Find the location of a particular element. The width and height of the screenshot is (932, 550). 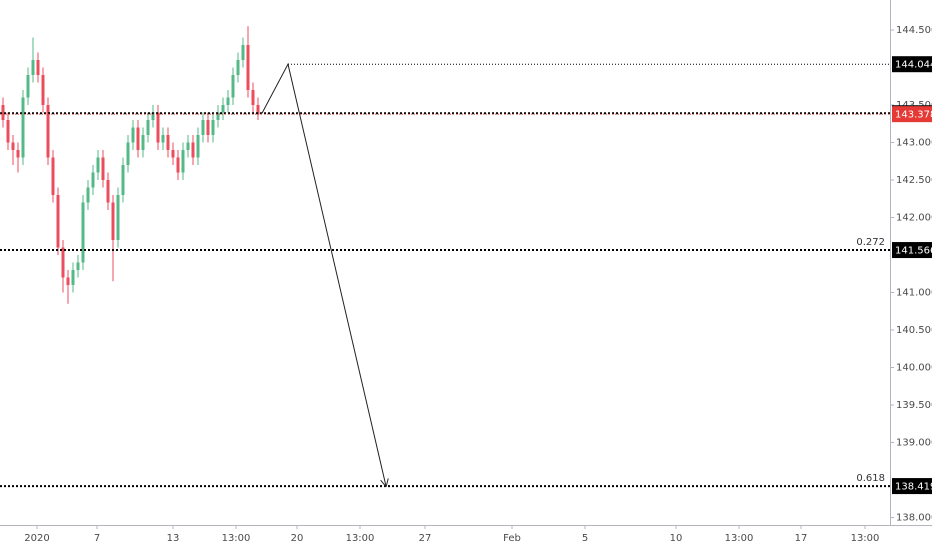

x-tick-label: 27 is located at coordinates (425, 538).